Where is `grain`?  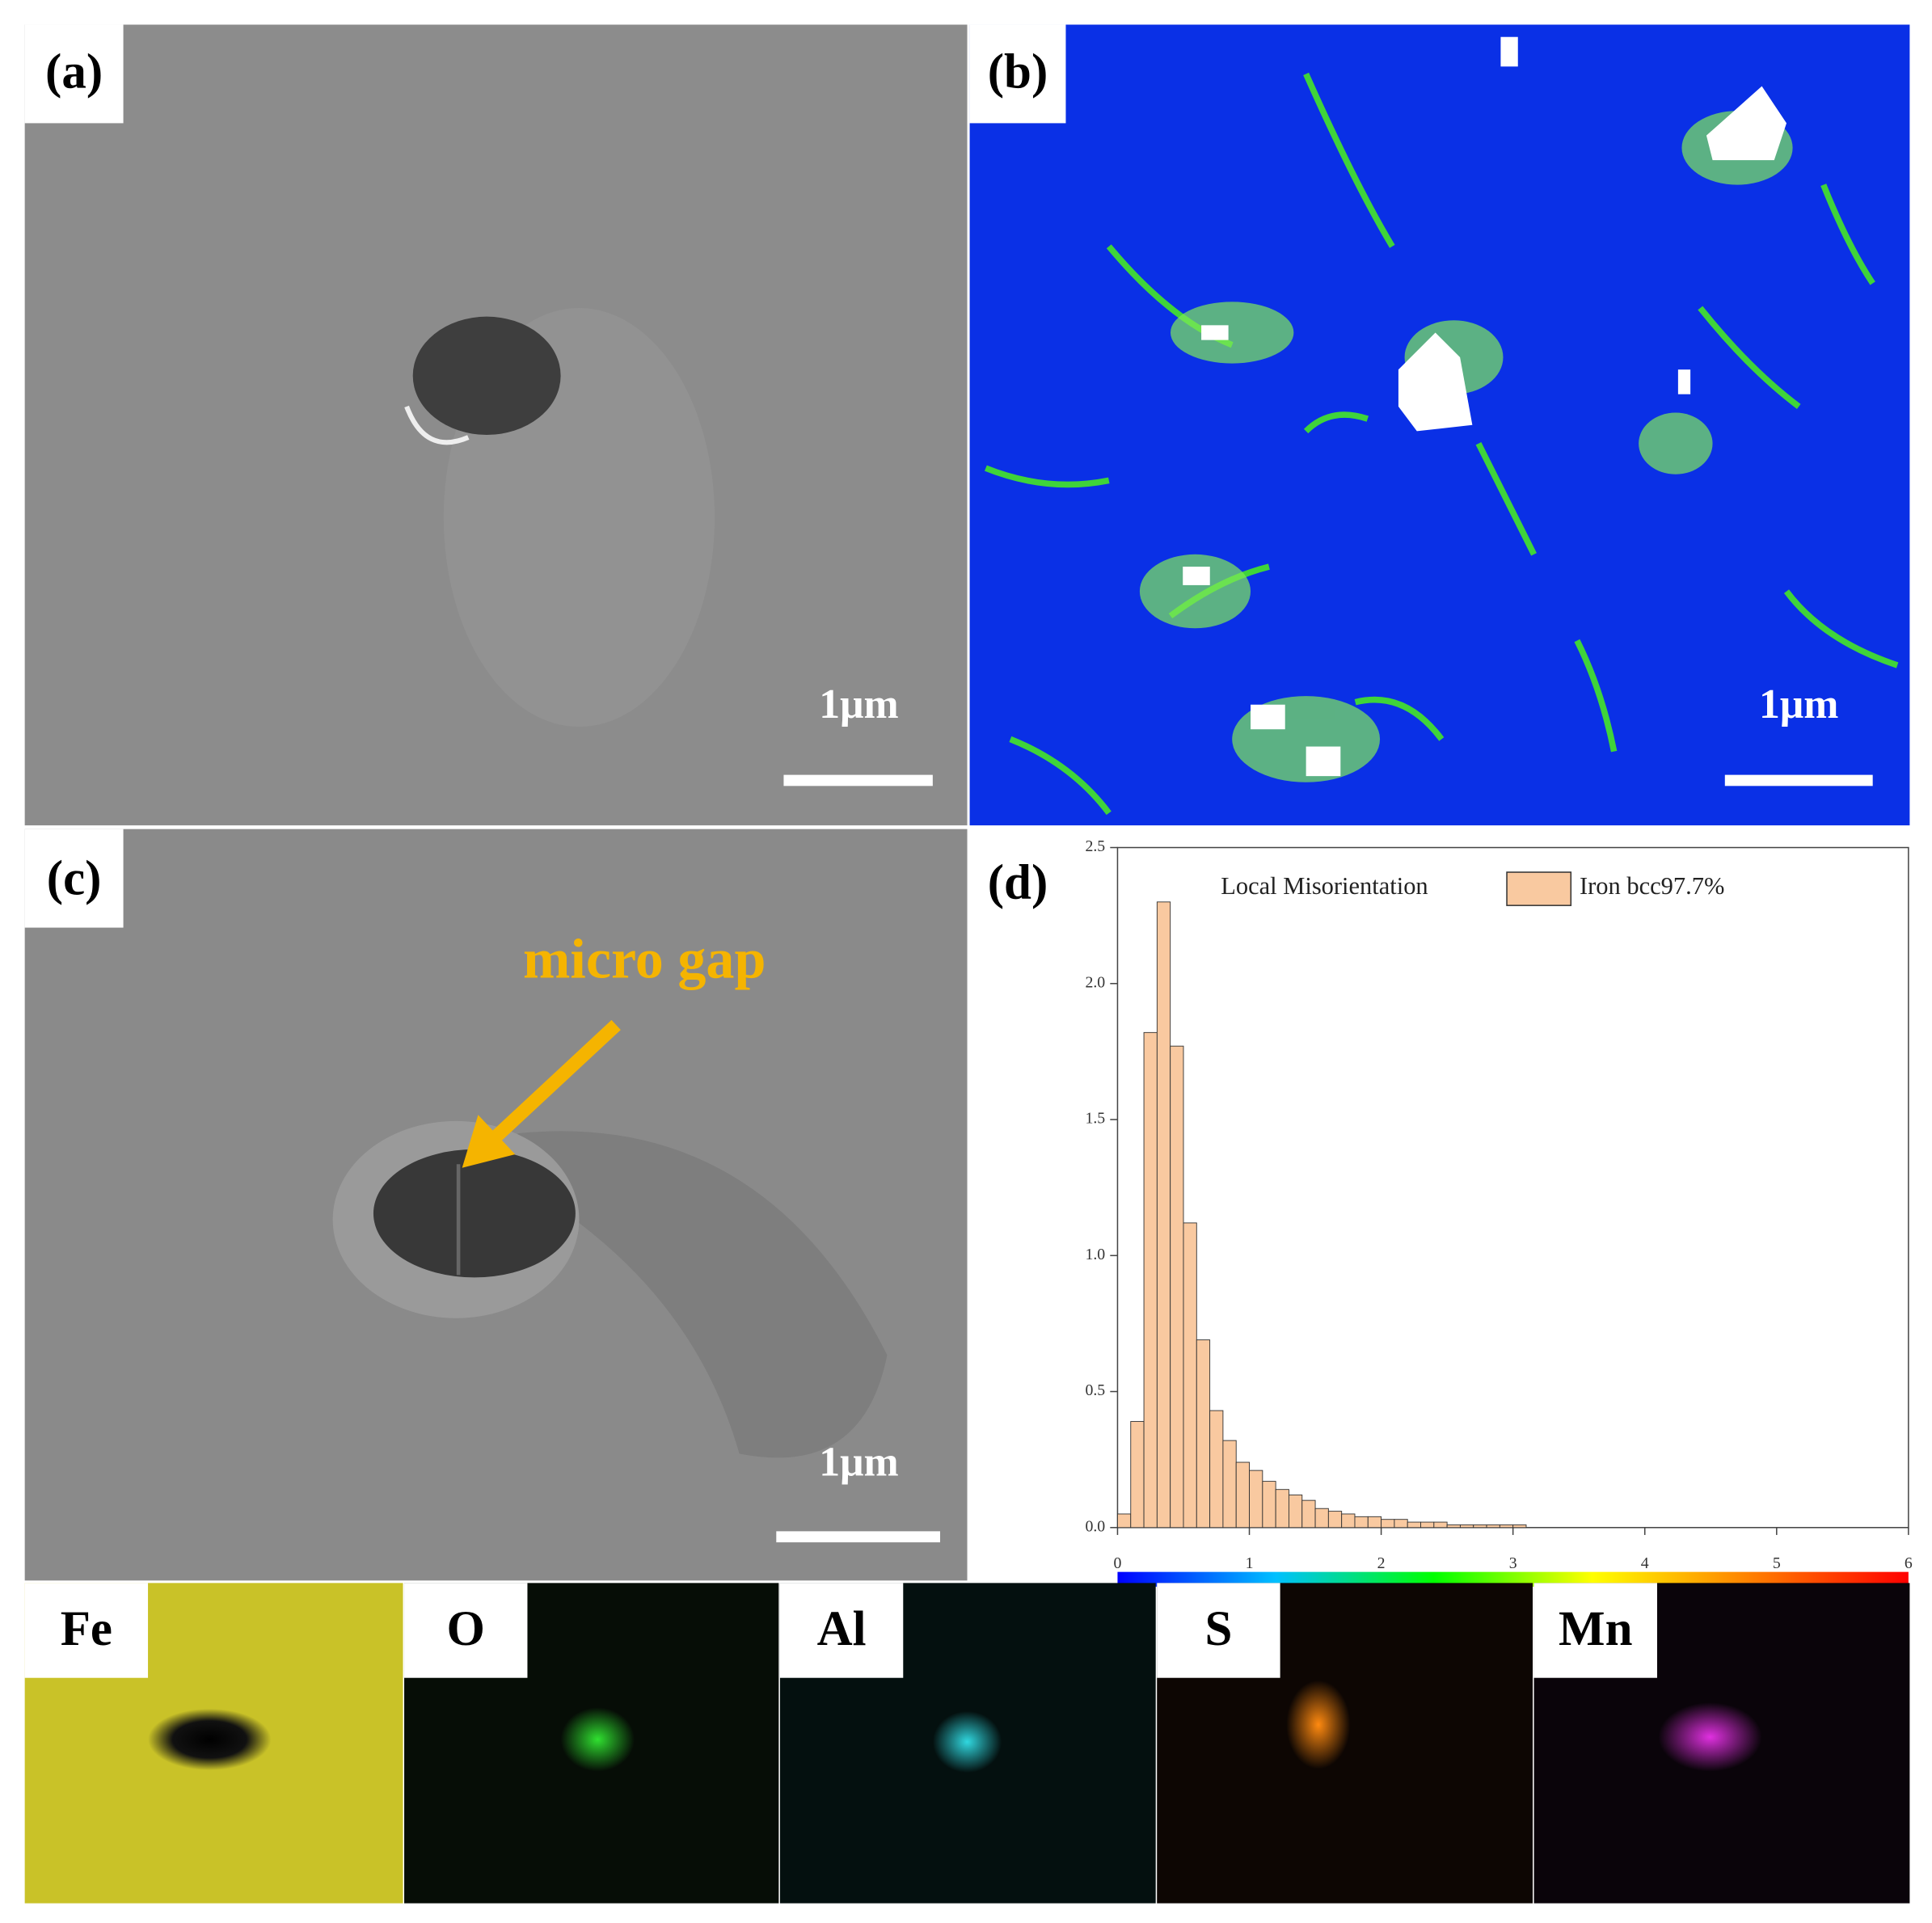
grain is located at coordinates (702, 1294).